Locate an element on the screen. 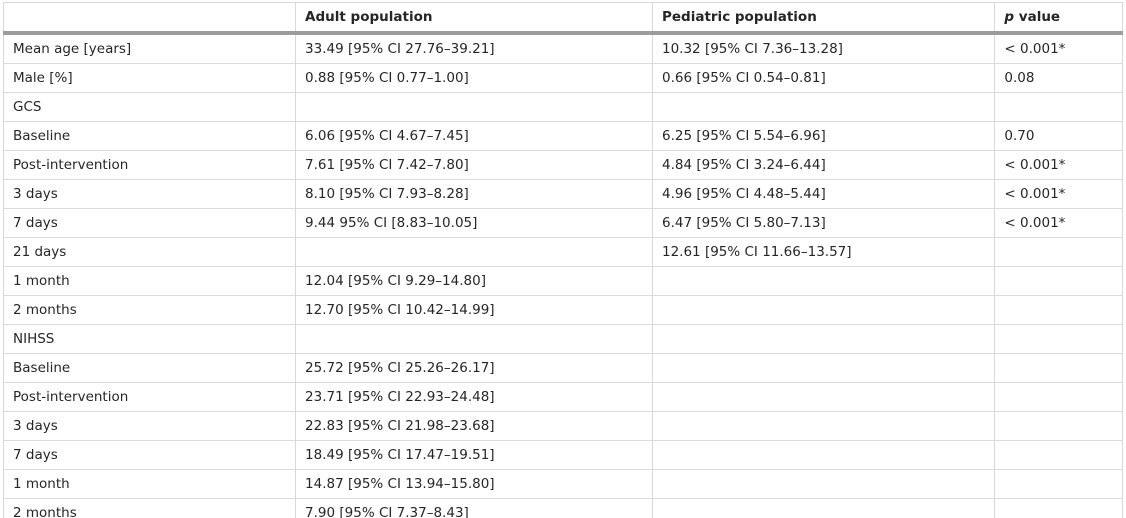 Image resolution: width=1126 pixels, height=518 pixels. adult-value-cell: 23.71 [95% CI 22.93–24.48] is located at coordinates (474, 397).